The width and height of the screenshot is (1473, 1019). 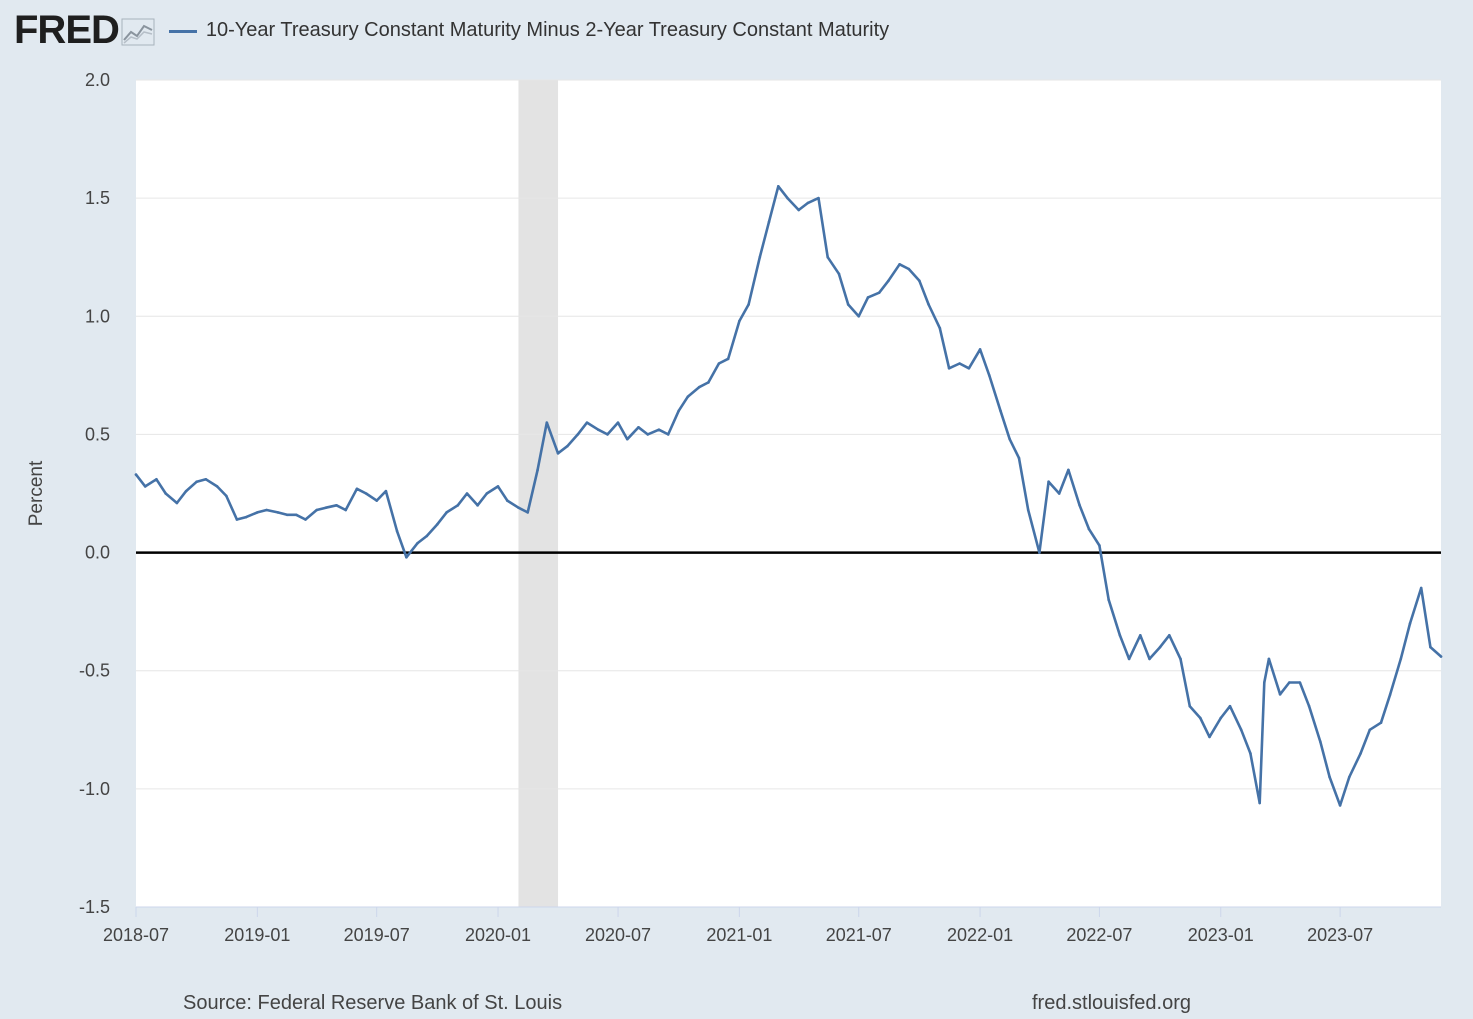 I want to click on x-tick-label: 2019-01, so click(x=257, y=935).